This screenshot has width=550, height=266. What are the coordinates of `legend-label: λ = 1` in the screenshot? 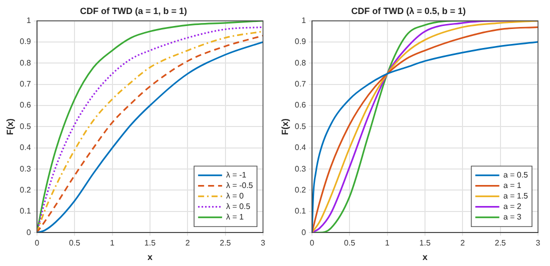 It's located at (235, 217).